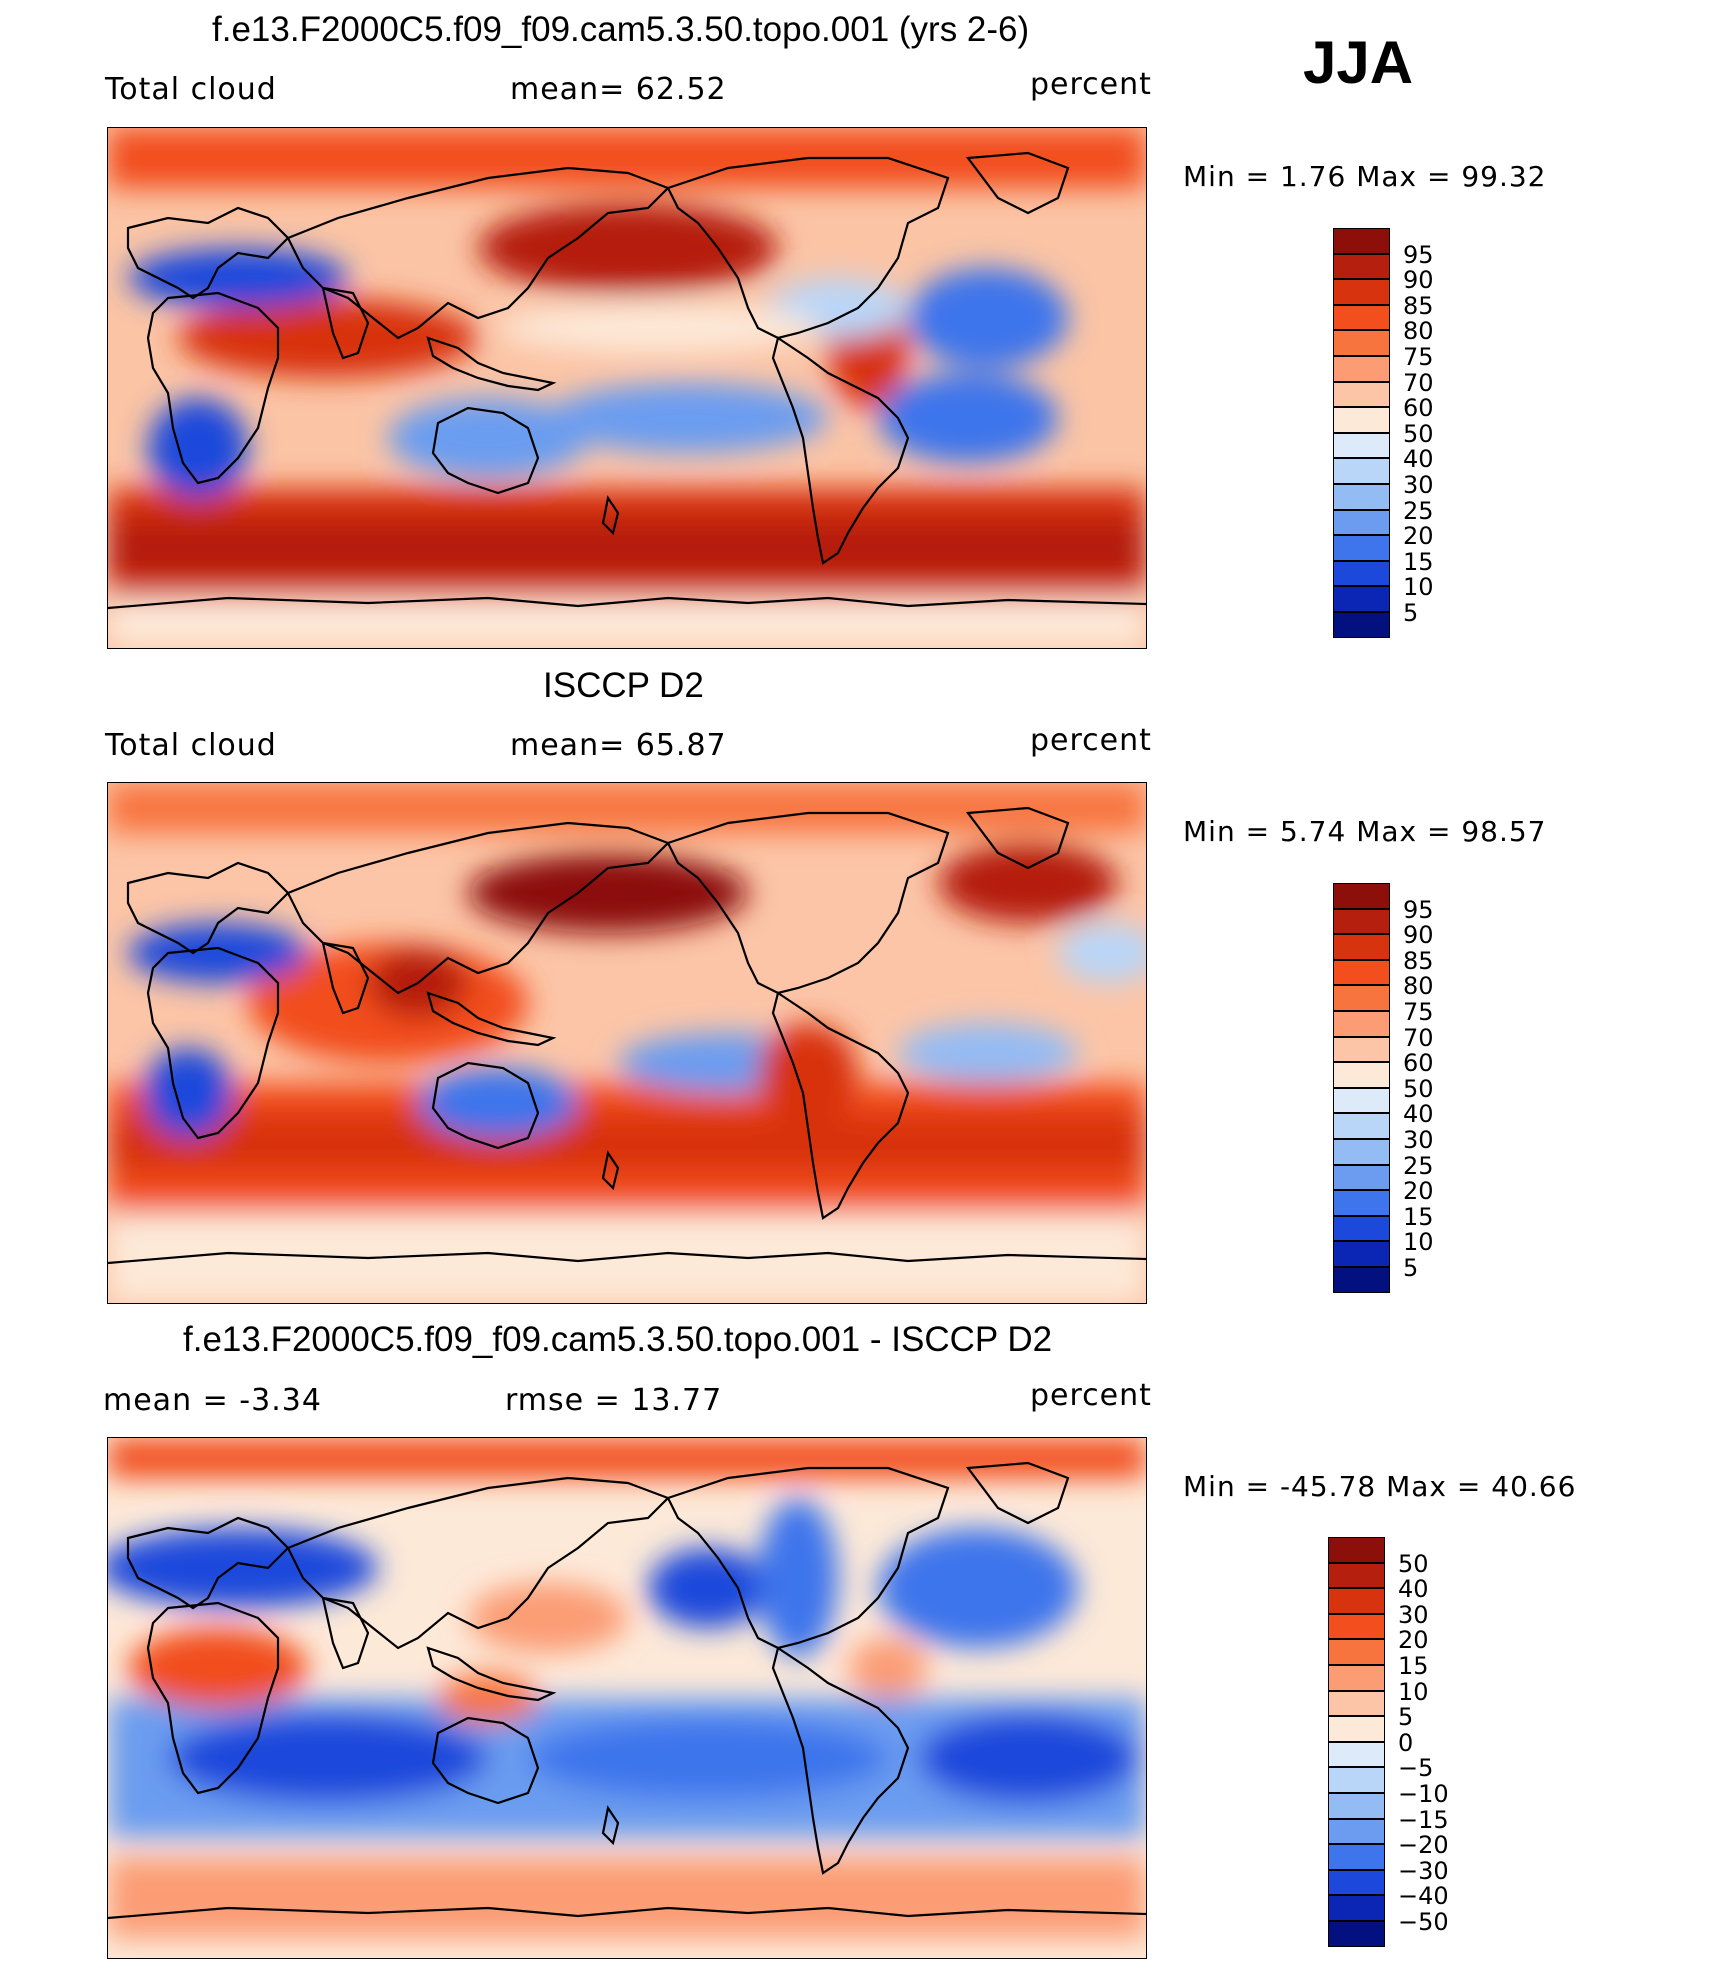 This screenshot has width=1710, height=1963. Describe the element at coordinates (618, 745) in the screenshot. I see `panel-mean-label: mean= 65.87` at that location.